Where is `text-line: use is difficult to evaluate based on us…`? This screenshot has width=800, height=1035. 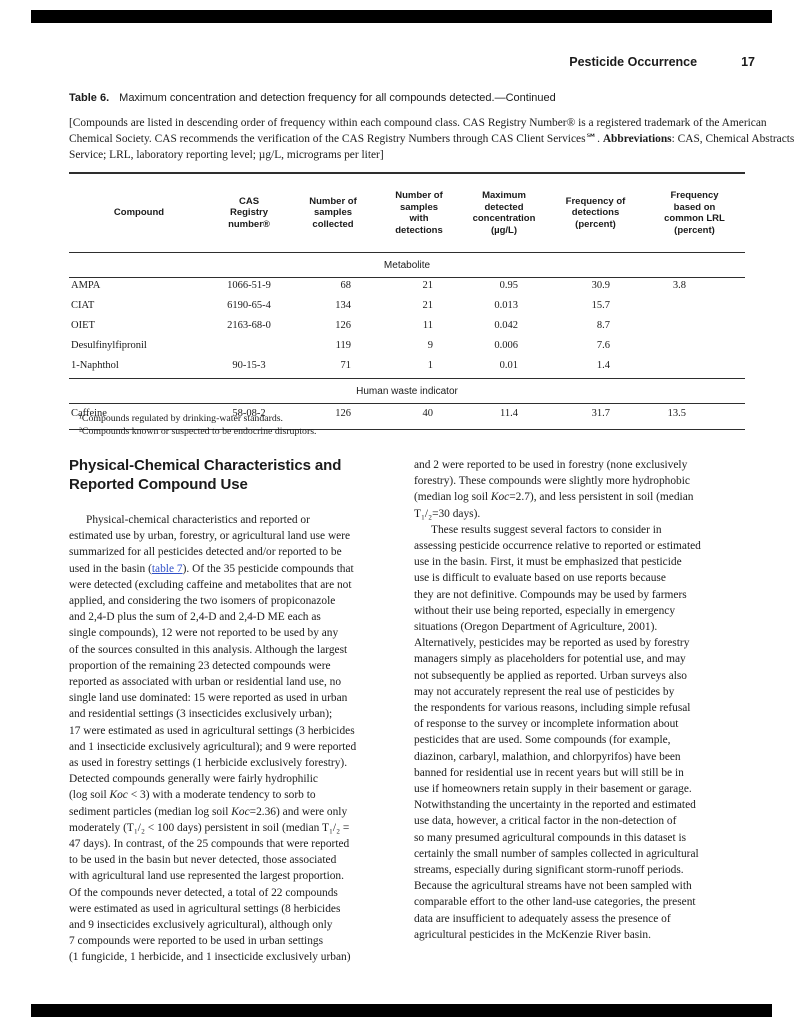 text-line: use is difficult to evaluate based on us… is located at coordinates (540, 578).